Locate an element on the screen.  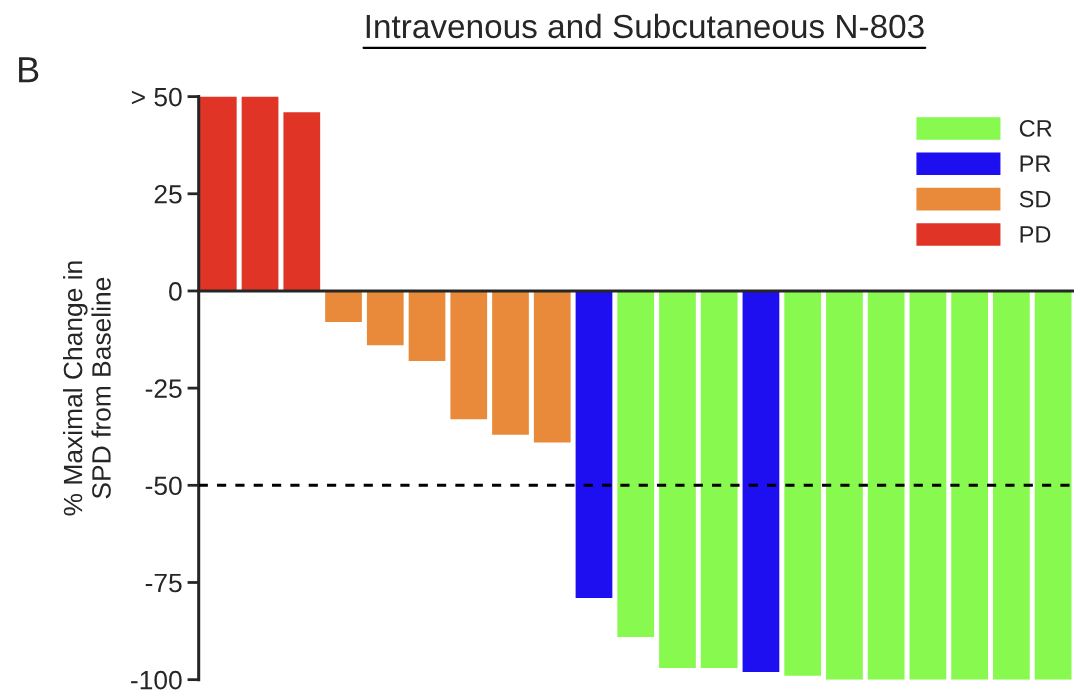
y-tick-label: 0 is located at coordinates (175, 291).